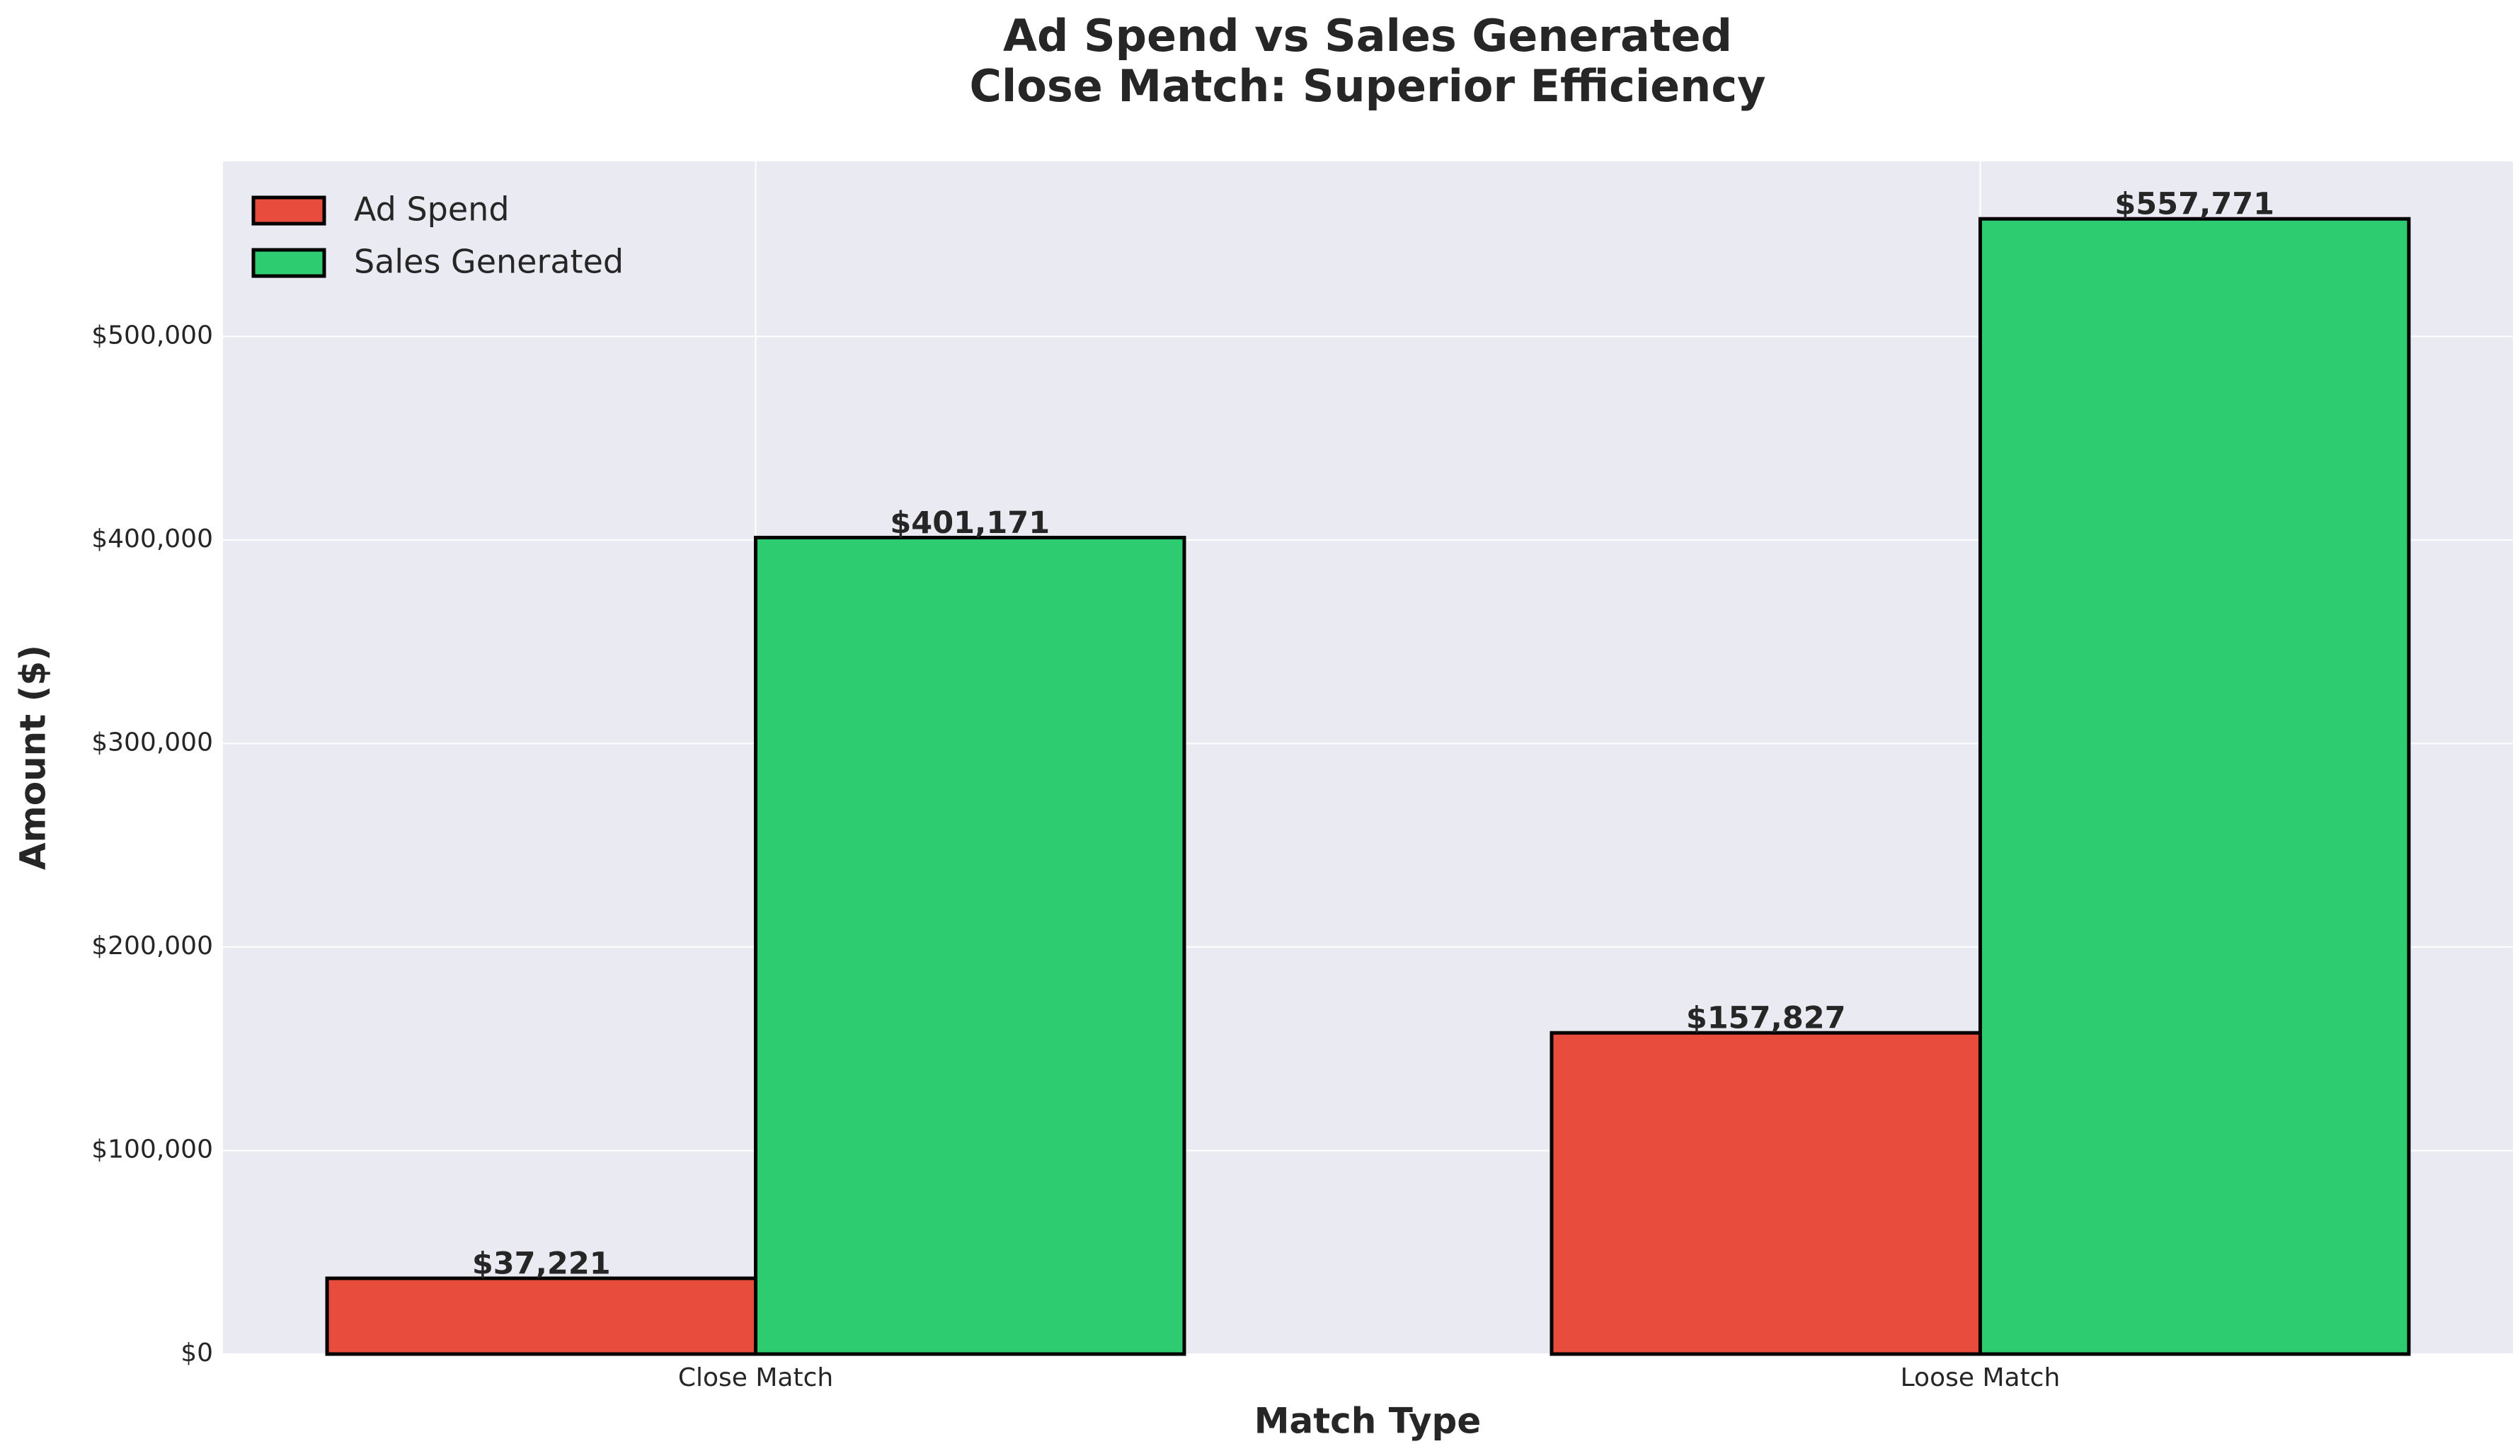 This screenshot has width=2520, height=1456. I want to click on y-tick-label: $200,000, so click(152, 947).